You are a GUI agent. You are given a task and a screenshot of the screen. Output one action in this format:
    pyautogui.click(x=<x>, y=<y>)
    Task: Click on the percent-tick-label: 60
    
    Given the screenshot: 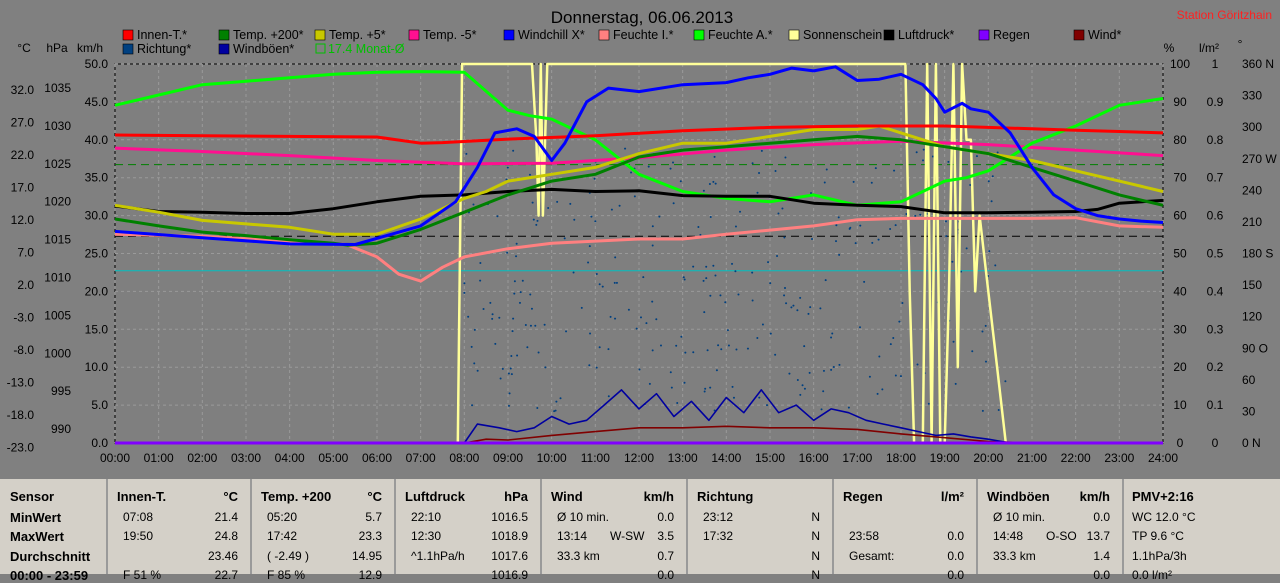 What is the action you would take?
    pyautogui.click(x=1180, y=216)
    